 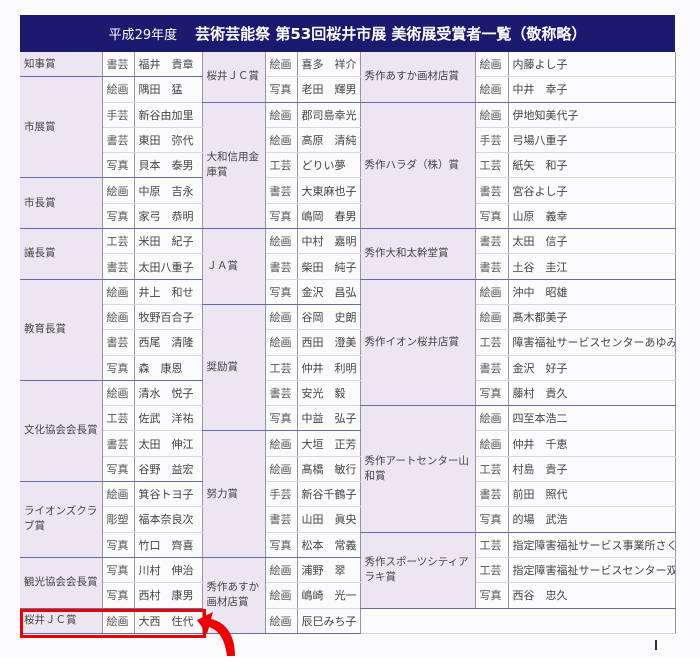 What do you see at coordinates (329, 292) in the screenshot?
I see `winner-name: 金沢 昌弘` at bounding box center [329, 292].